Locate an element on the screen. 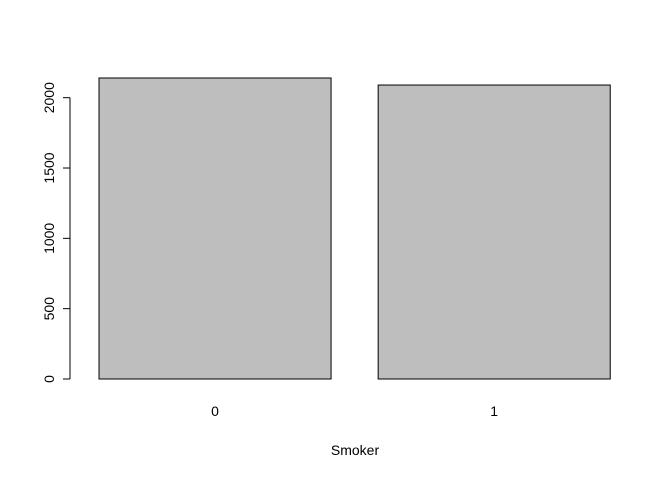  y-axis: 0 500 1000 1500 2000 is located at coordinates (56, 232).